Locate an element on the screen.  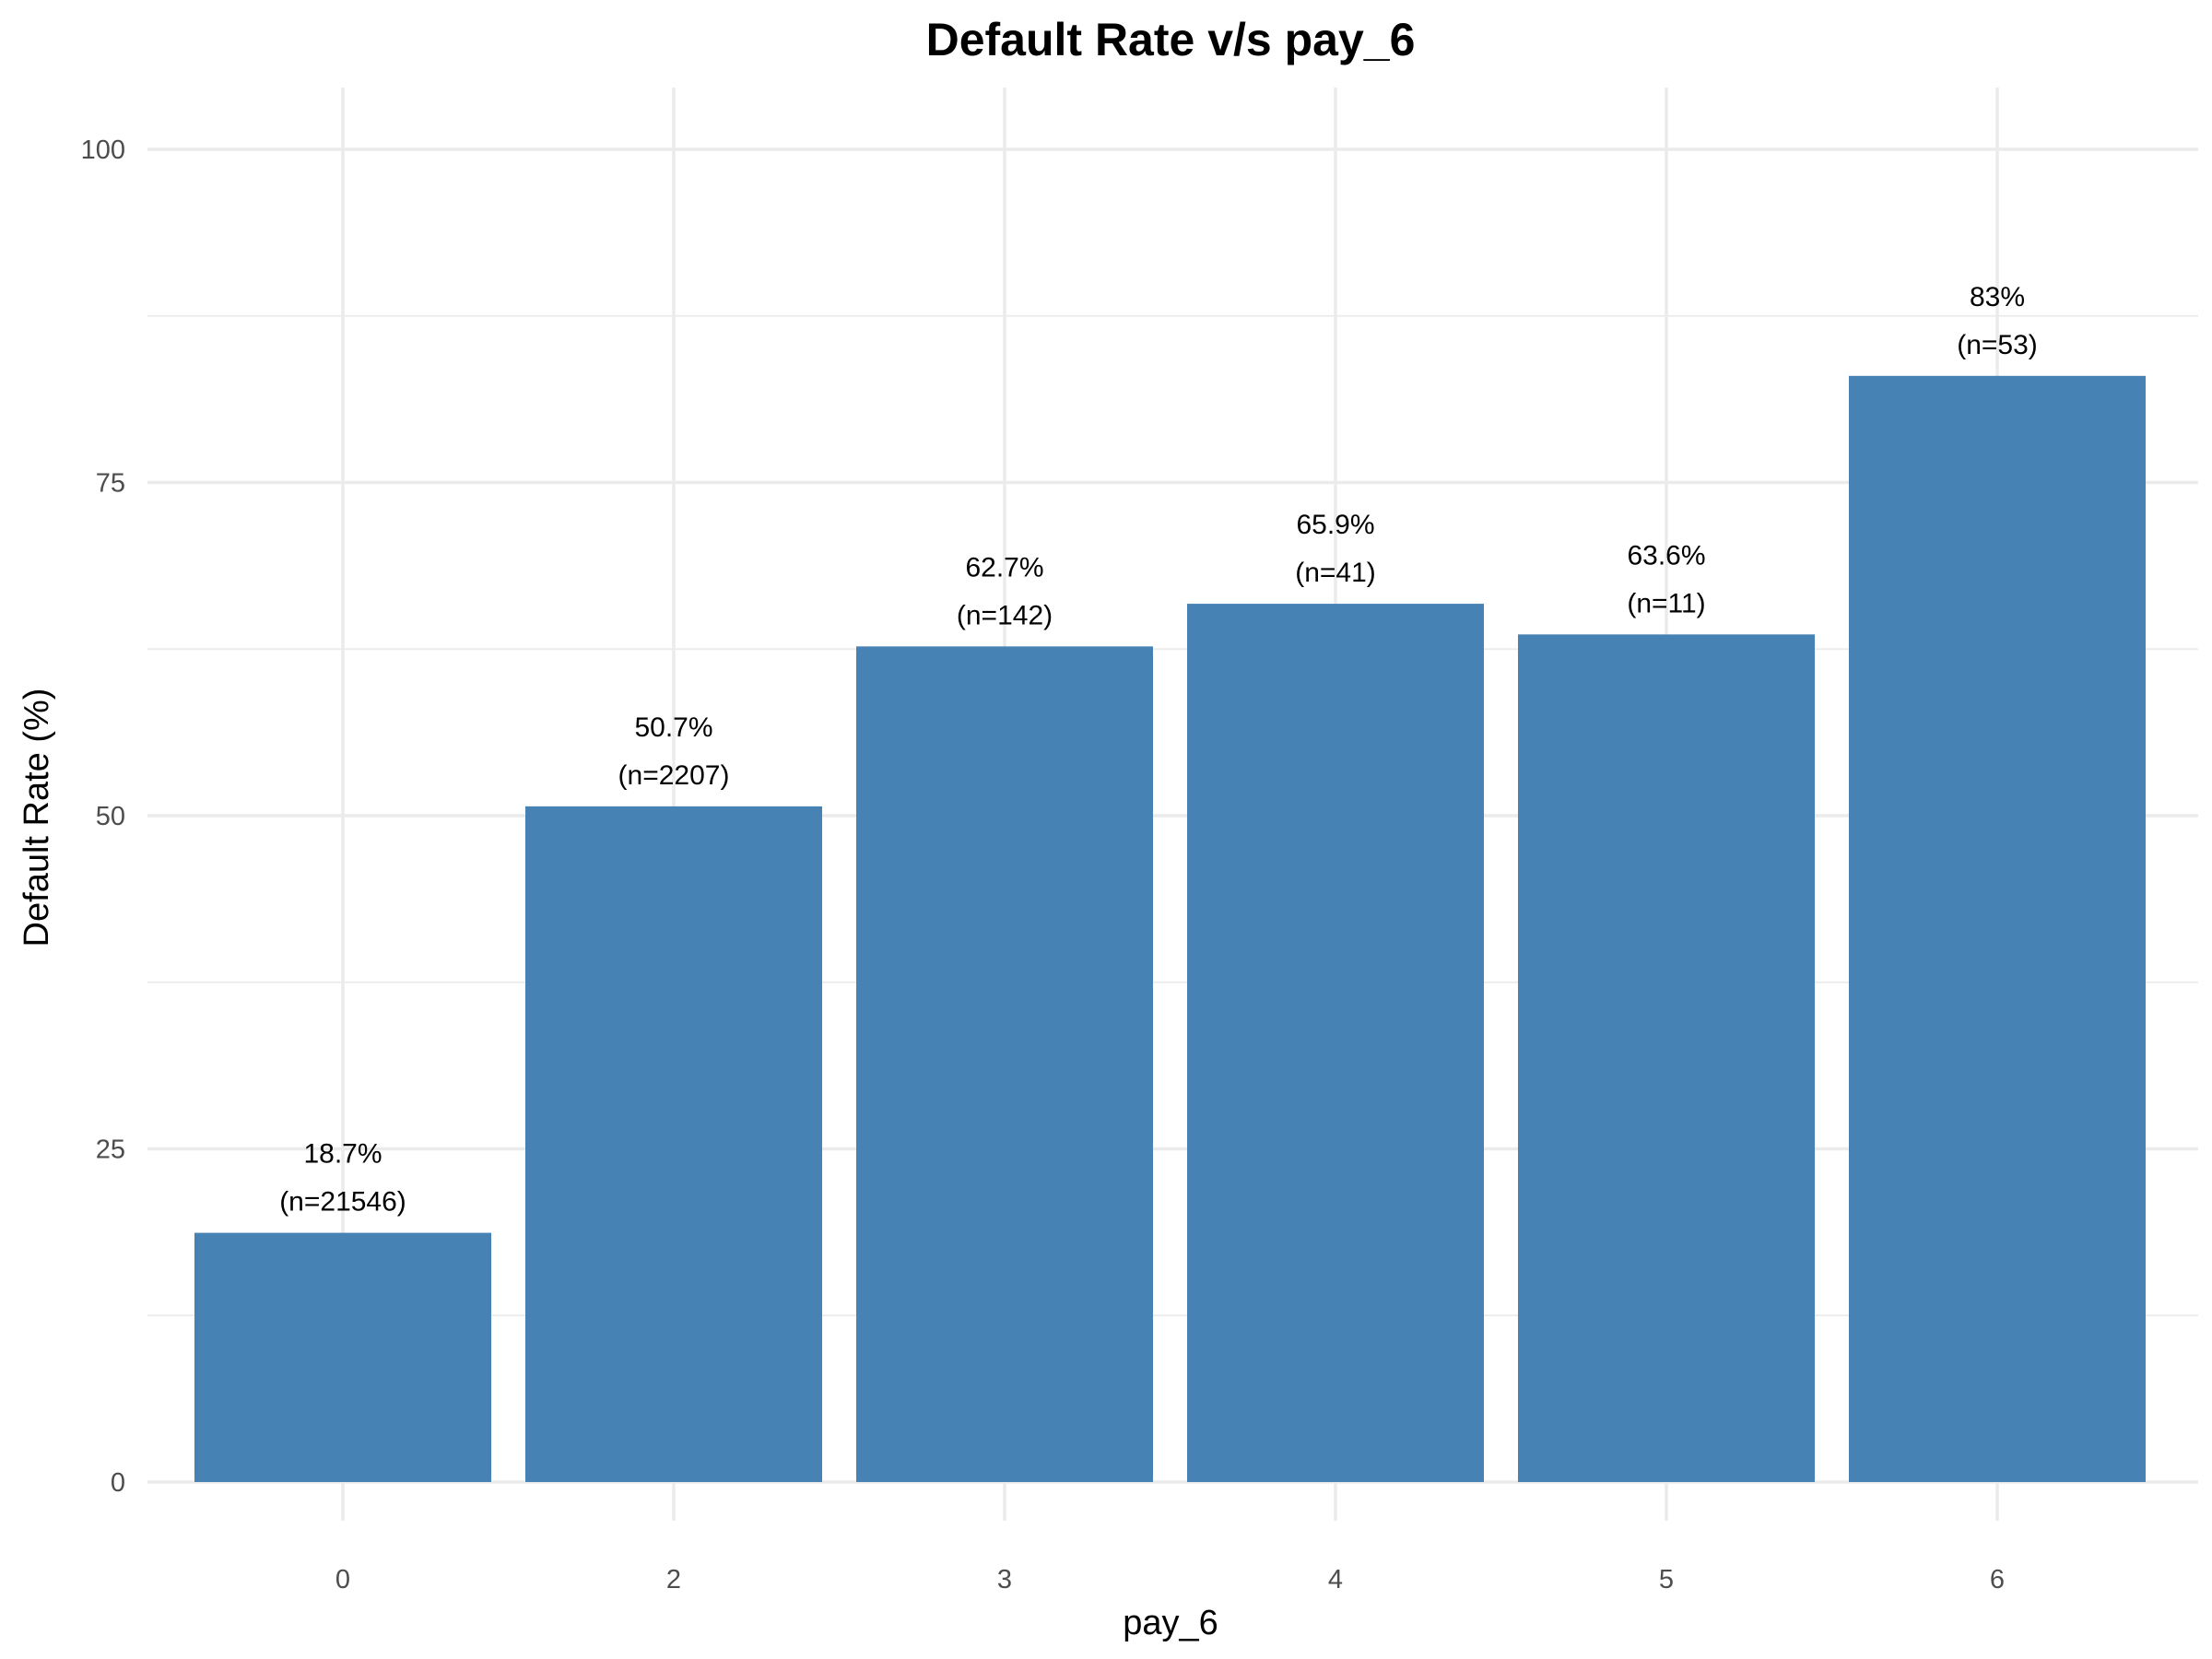
x-tick-label: 4 is located at coordinates (1335, 1579).